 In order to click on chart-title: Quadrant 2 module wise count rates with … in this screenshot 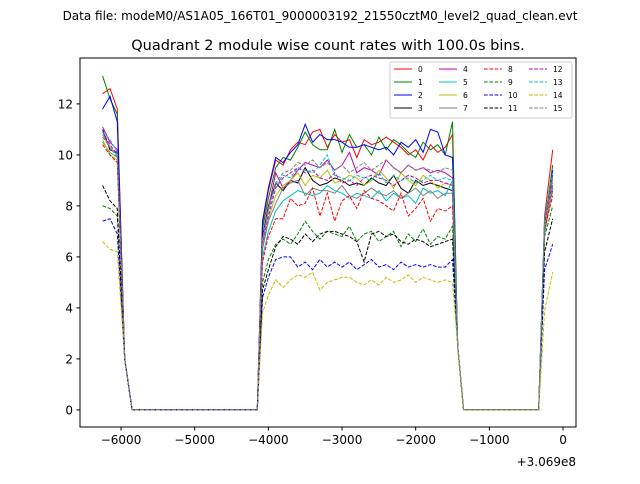, I will do `click(328, 46)`.